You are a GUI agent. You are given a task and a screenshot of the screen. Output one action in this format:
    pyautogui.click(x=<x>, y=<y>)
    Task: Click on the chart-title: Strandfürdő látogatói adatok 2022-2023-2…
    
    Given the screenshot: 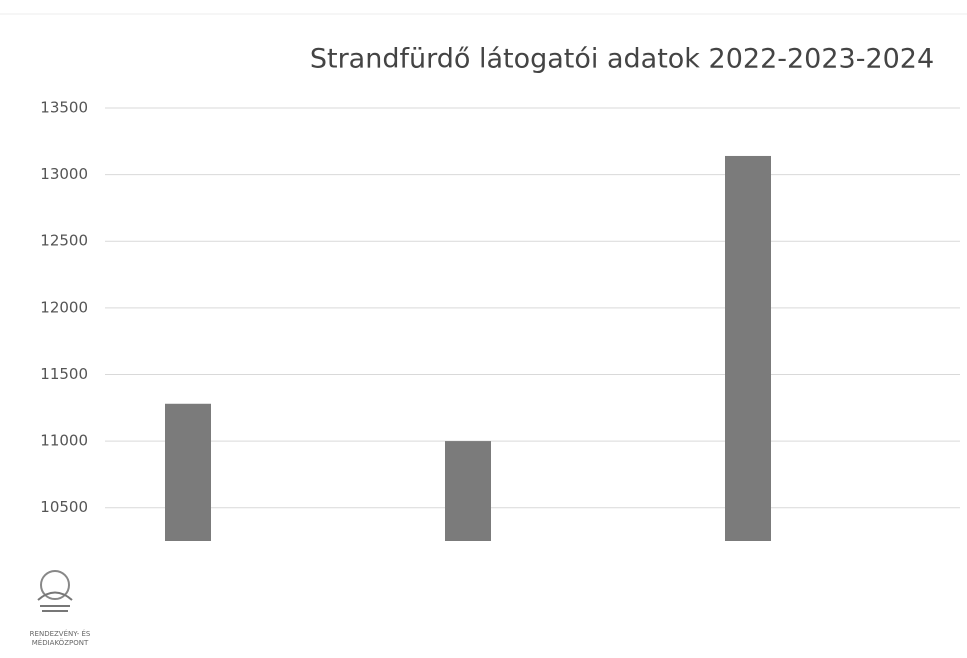 What is the action you would take?
    pyautogui.click(x=622, y=59)
    